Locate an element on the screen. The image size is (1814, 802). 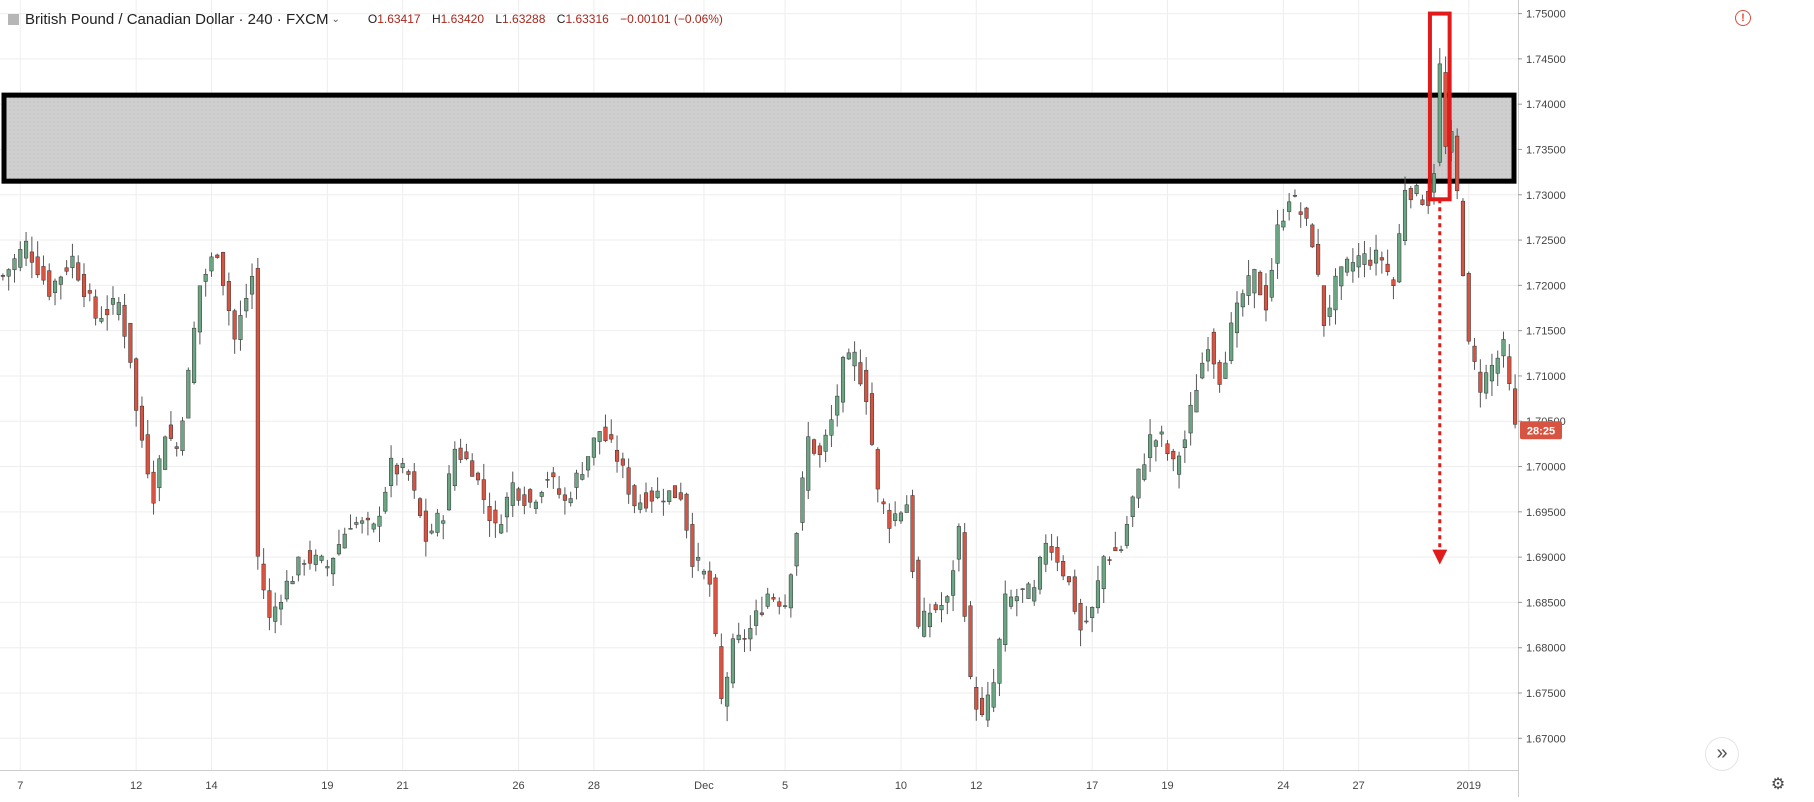
high-label: H is located at coordinates (436, 19).